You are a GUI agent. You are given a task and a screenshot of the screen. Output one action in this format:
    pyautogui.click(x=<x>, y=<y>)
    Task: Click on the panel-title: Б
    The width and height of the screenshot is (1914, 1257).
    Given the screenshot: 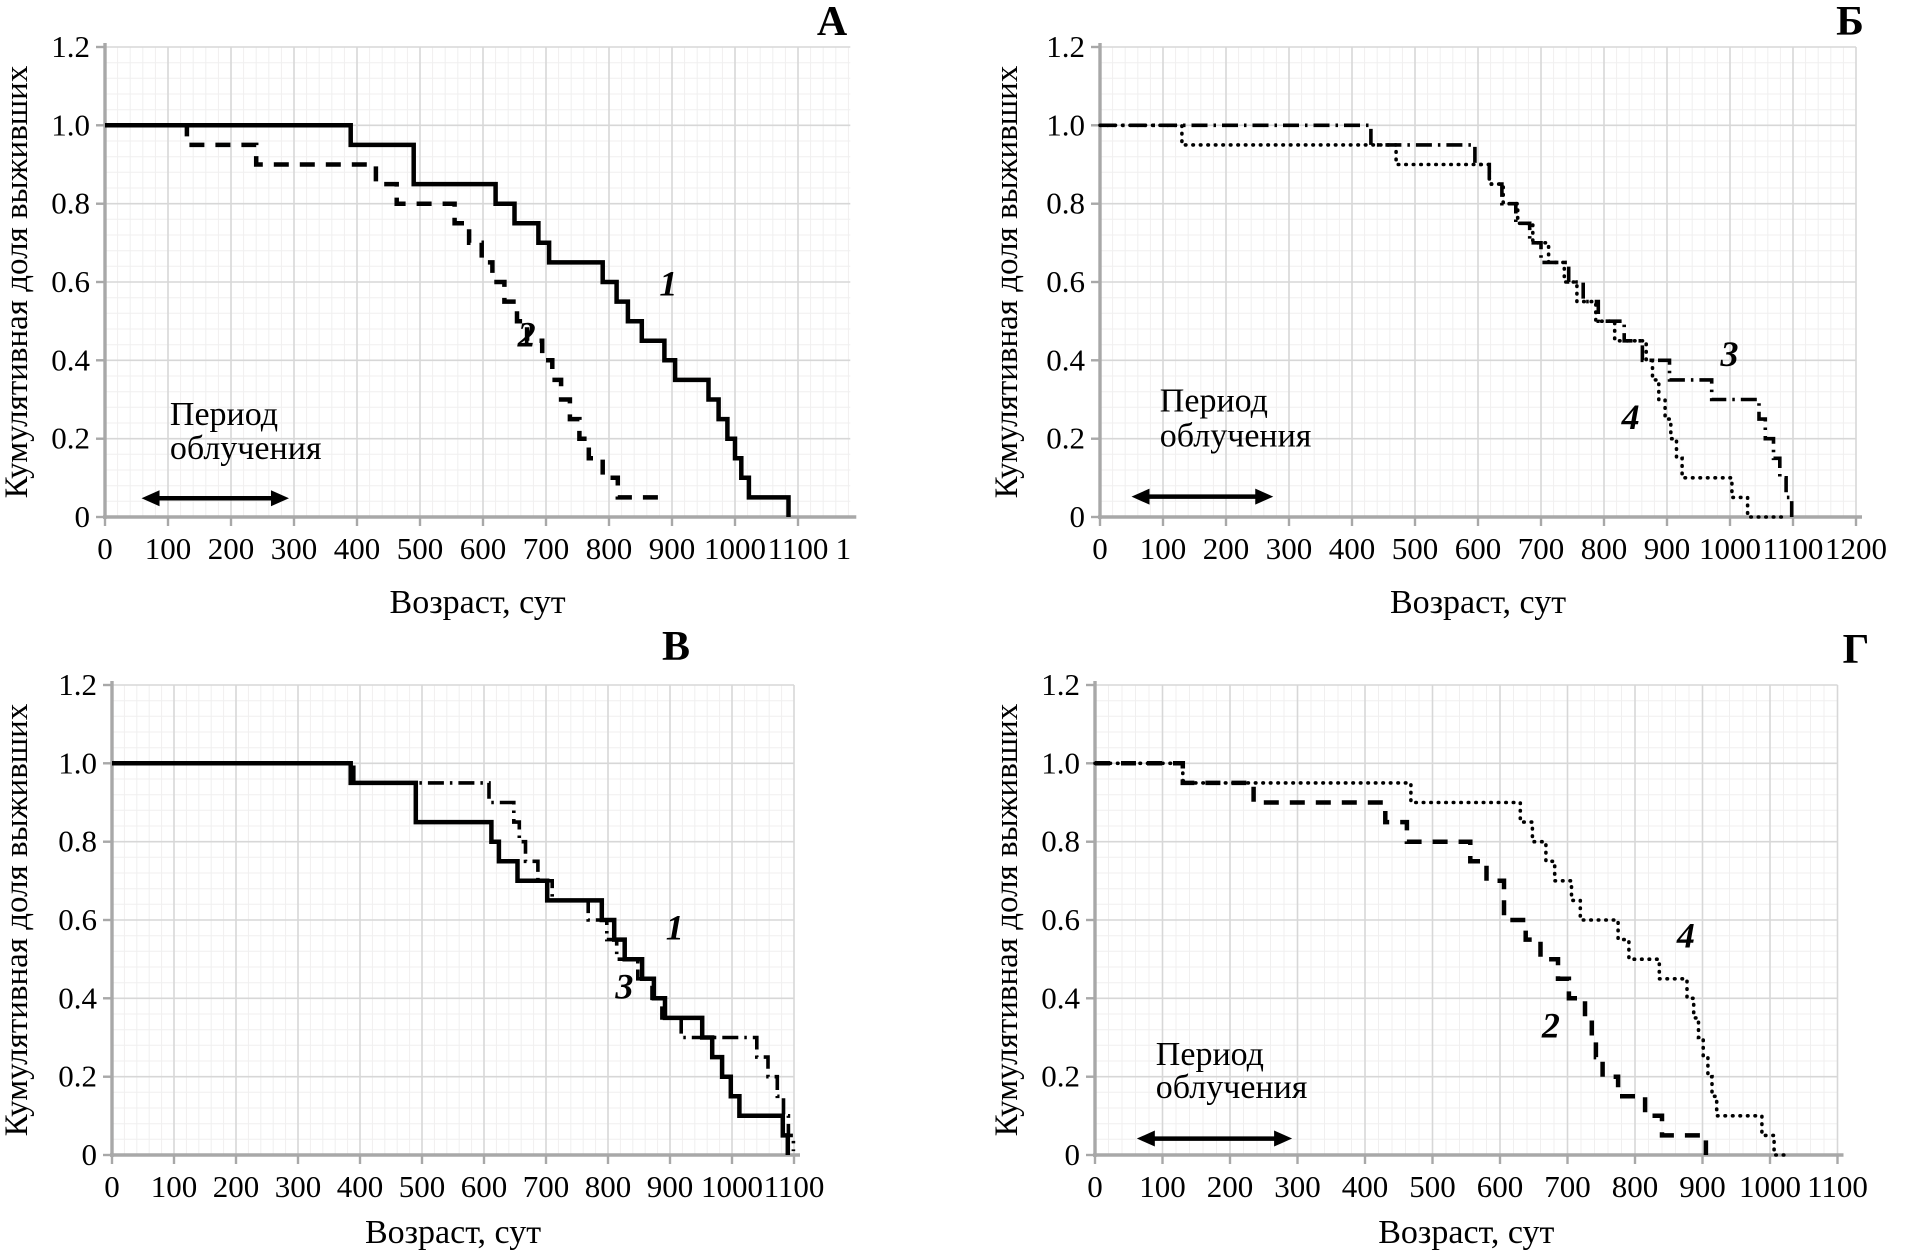 What is the action you would take?
    pyautogui.click(x=1850, y=23)
    